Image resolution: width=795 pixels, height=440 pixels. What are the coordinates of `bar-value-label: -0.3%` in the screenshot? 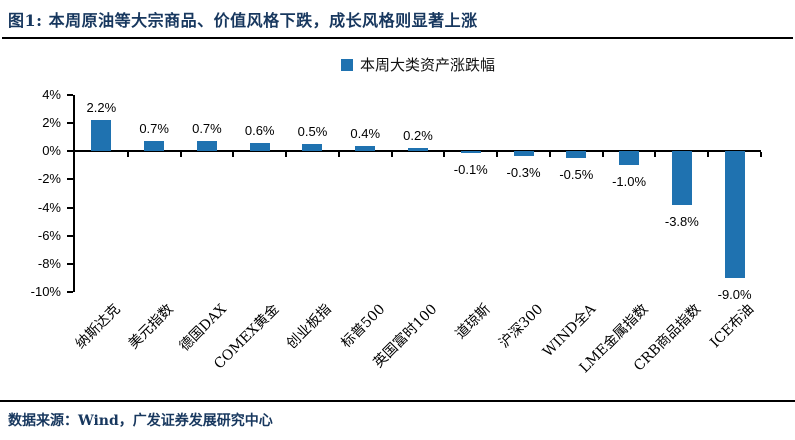 It's located at (523, 172).